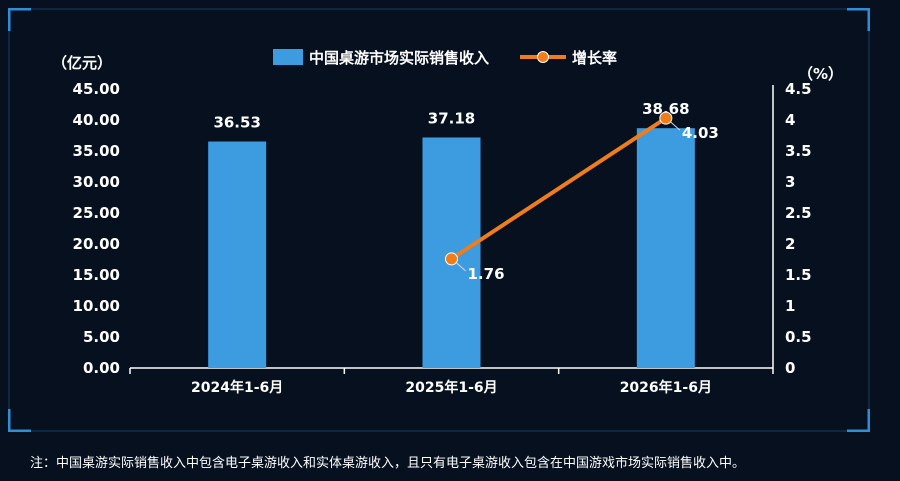 Image resolution: width=900 pixels, height=481 pixels. What do you see at coordinates (665, 109) in the screenshot?
I see `bar-value-label: 38.68` at bounding box center [665, 109].